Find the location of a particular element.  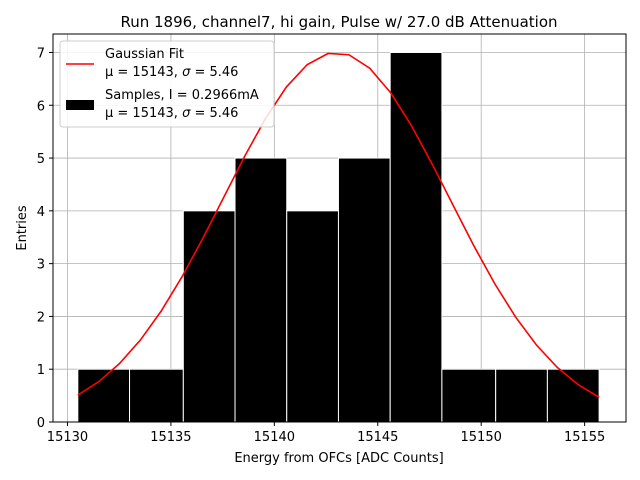

x-tick-label: 15155 is located at coordinates (584, 437).